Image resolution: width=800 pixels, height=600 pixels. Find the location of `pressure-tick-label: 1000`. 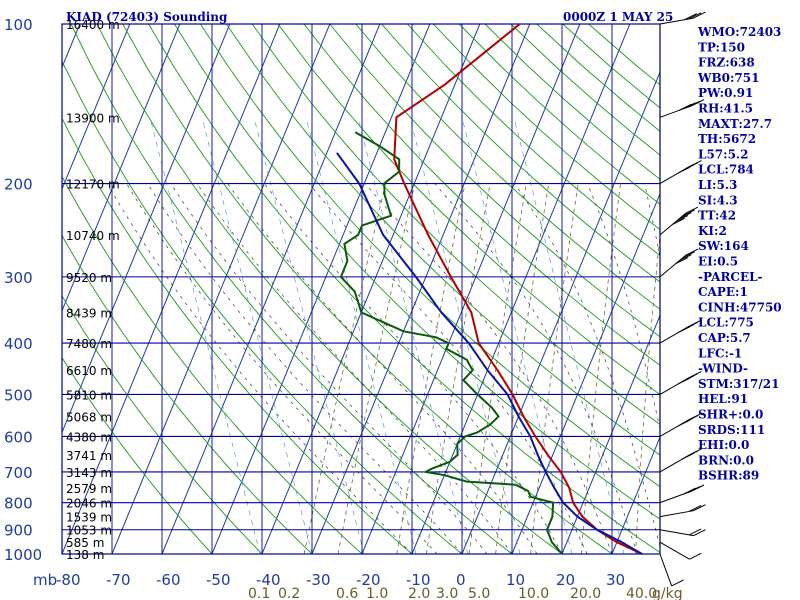

pressure-tick-label: 1000 is located at coordinates (23, 555).